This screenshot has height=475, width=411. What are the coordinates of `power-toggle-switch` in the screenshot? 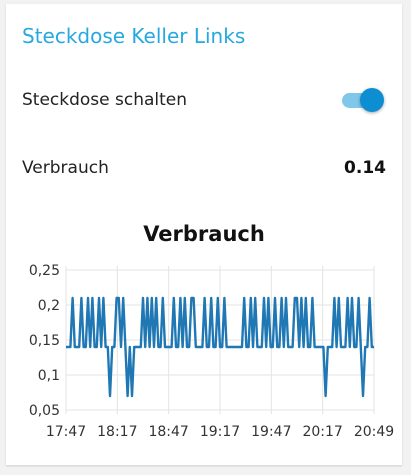 It's located at (362, 100).